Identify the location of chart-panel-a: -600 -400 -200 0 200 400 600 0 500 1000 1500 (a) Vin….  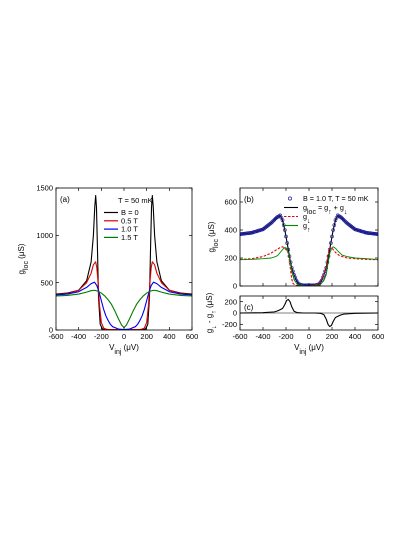
(107, 270).